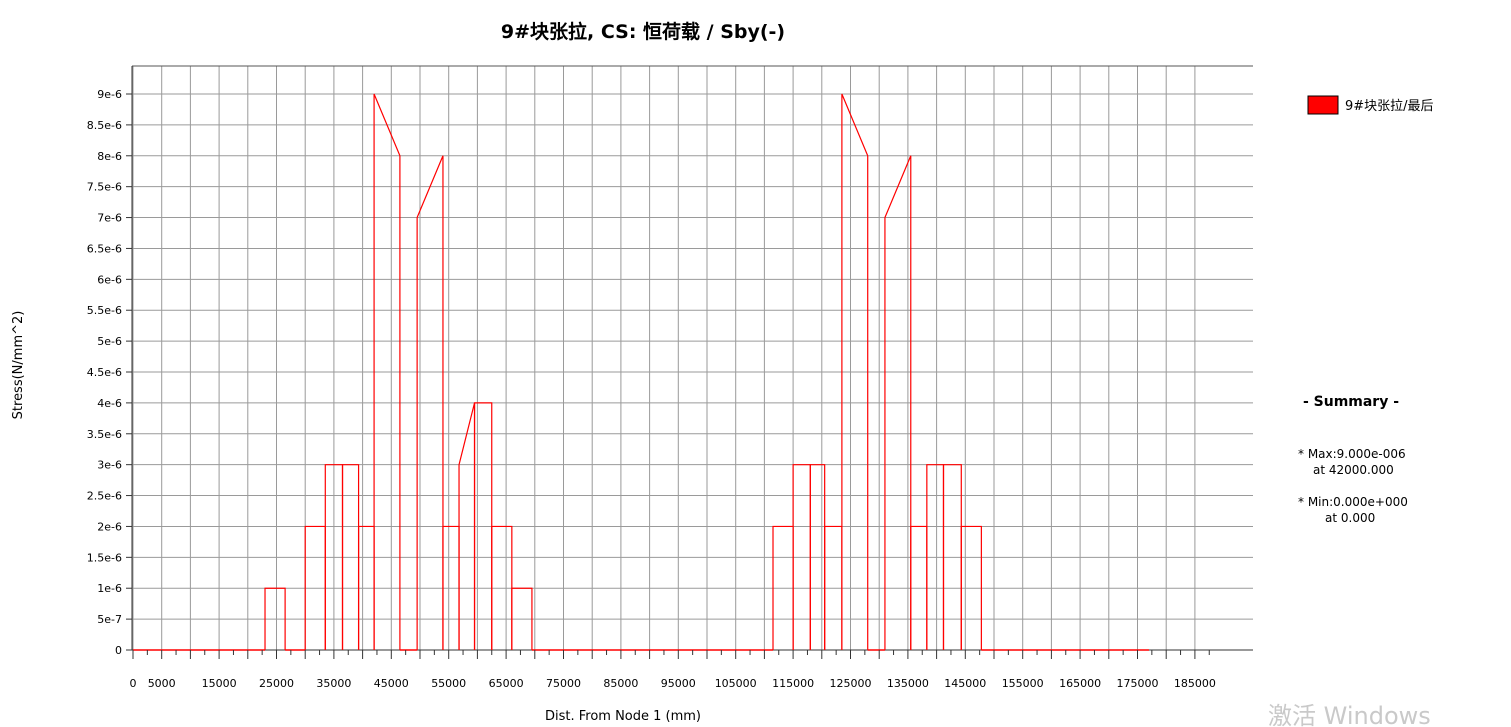 The width and height of the screenshot is (1511, 727). What do you see at coordinates (1350, 518) in the screenshot?
I see `summary-min-at: at 0.000` at bounding box center [1350, 518].